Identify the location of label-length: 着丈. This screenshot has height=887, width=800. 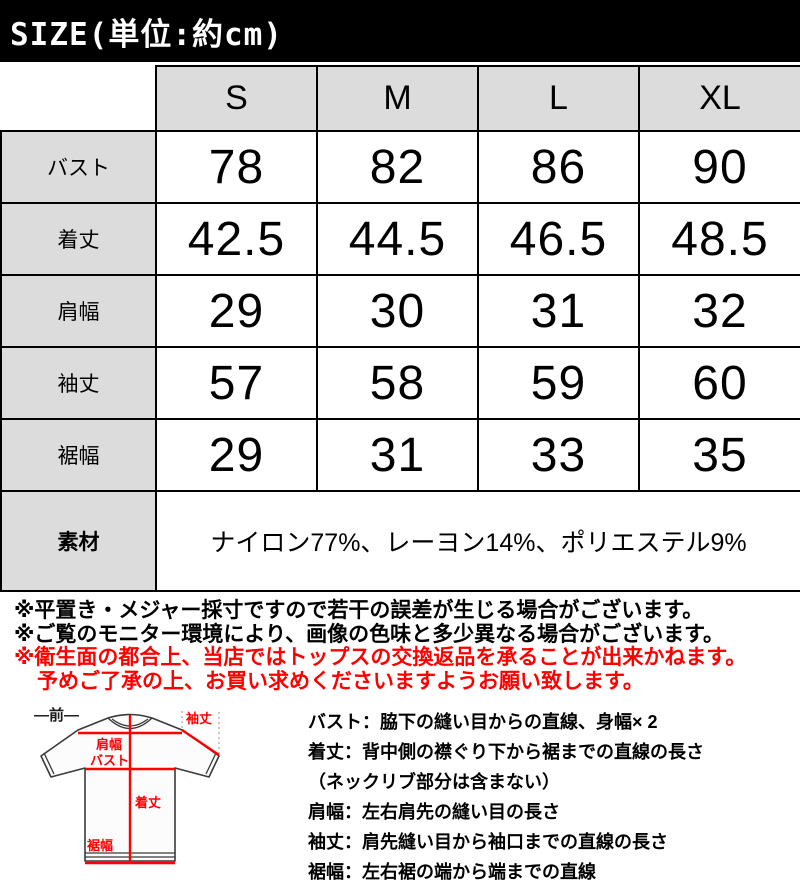
(147, 802).